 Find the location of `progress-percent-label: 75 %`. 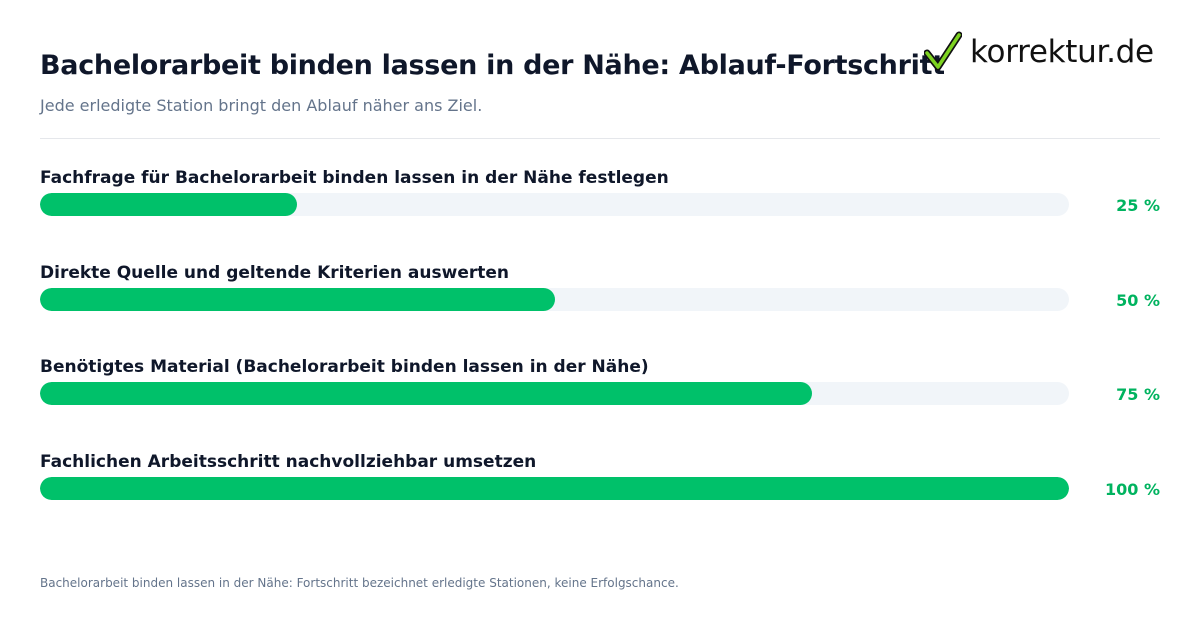

progress-percent-label: 75 % is located at coordinates (1138, 394).